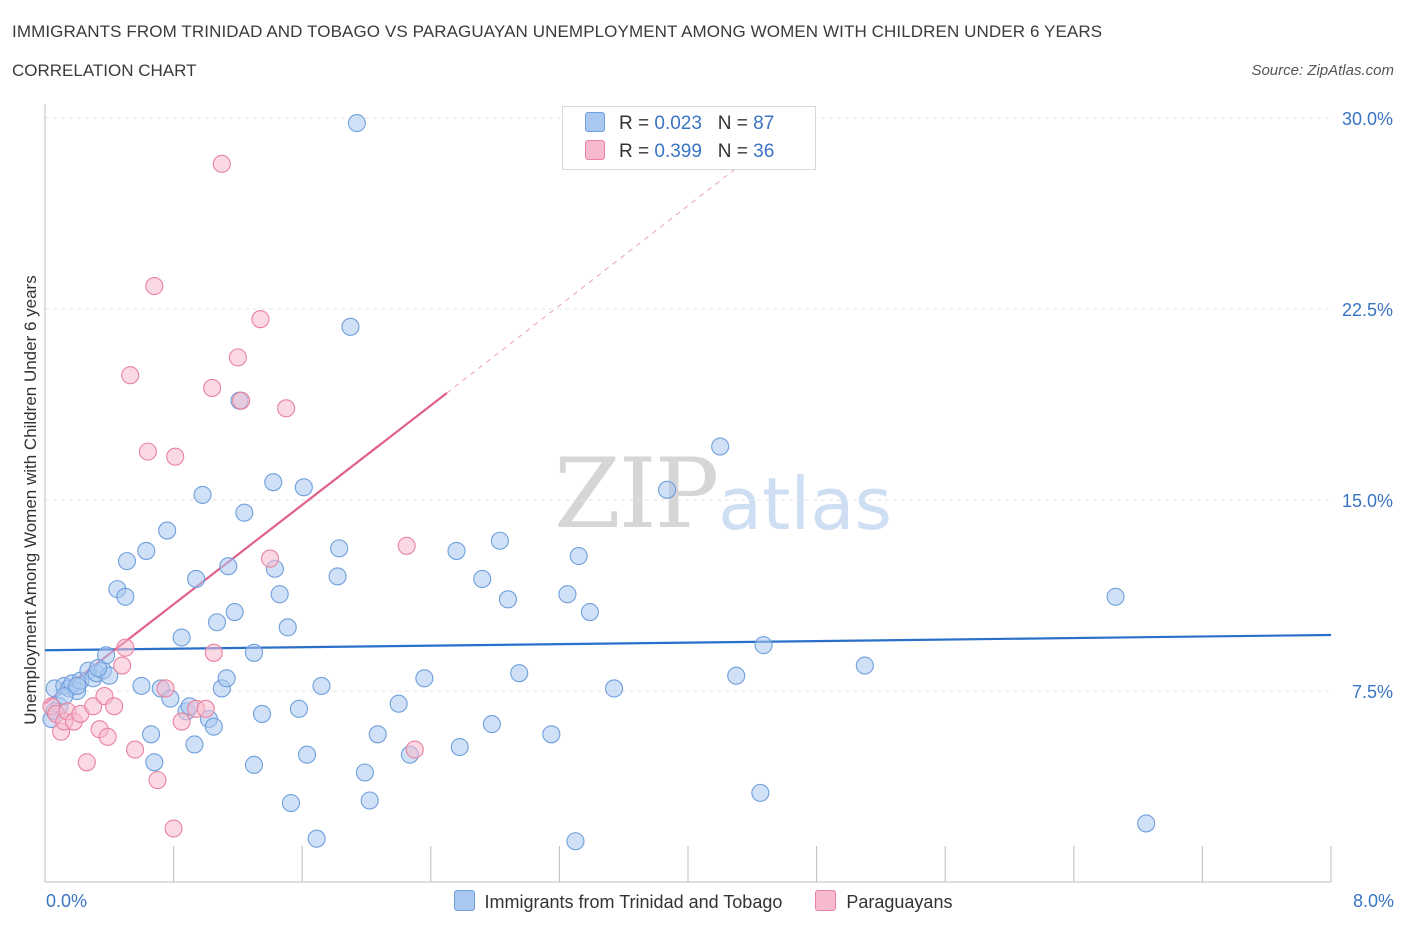 The width and height of the screenshot is (1406, 930). Describe the element at coordinates (1367, 119) in the screenshot. I see `y-tick-label: 30.0%` at that location.